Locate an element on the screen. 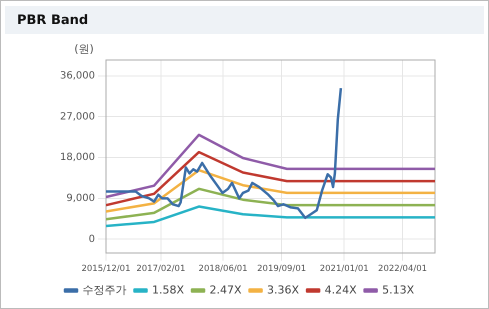 This screenshot has width=489, height=309. x-tick-label: 2017/02/01 is located at coordinates (161, 269).